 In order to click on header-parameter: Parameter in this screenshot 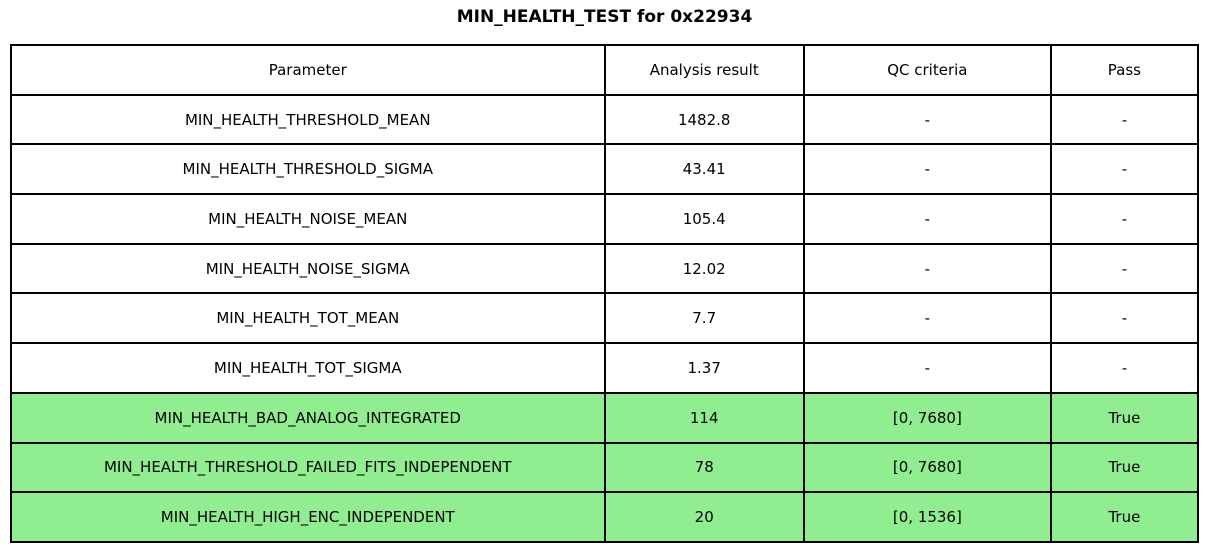, I will do `click(308, 70)`.